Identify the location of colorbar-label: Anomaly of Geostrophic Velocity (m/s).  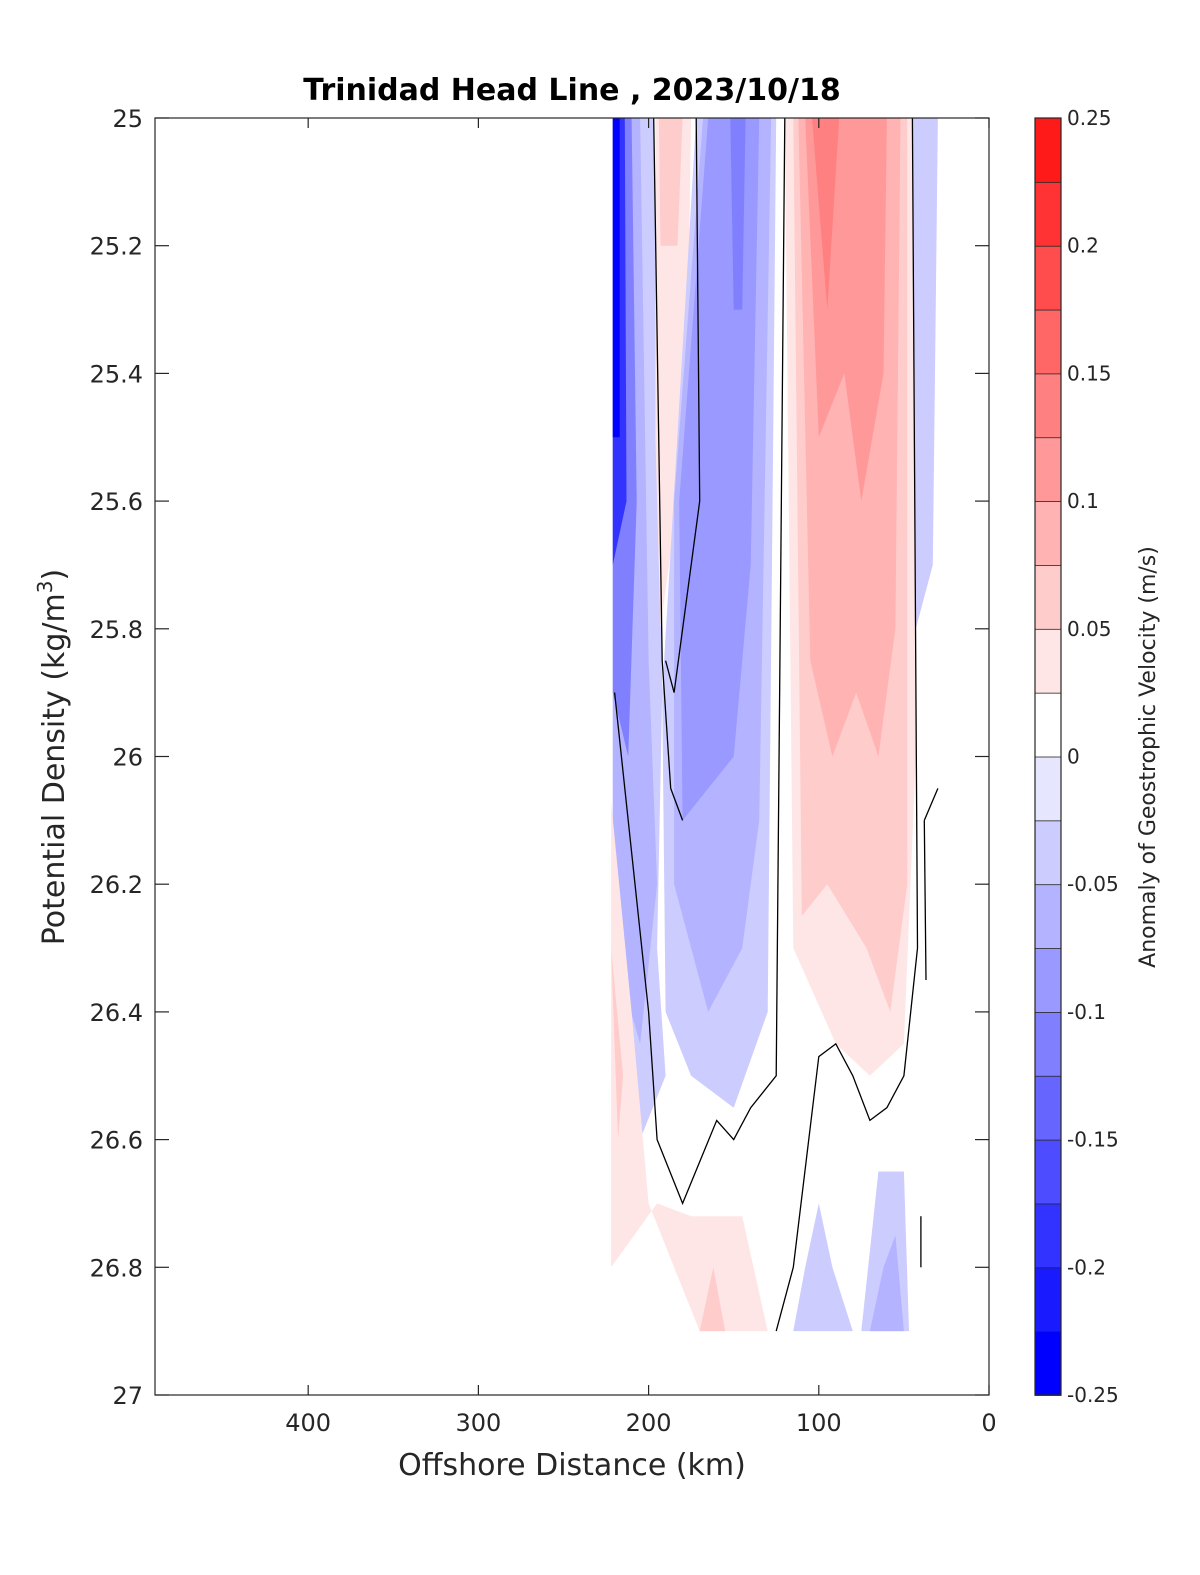
(1148, 757).